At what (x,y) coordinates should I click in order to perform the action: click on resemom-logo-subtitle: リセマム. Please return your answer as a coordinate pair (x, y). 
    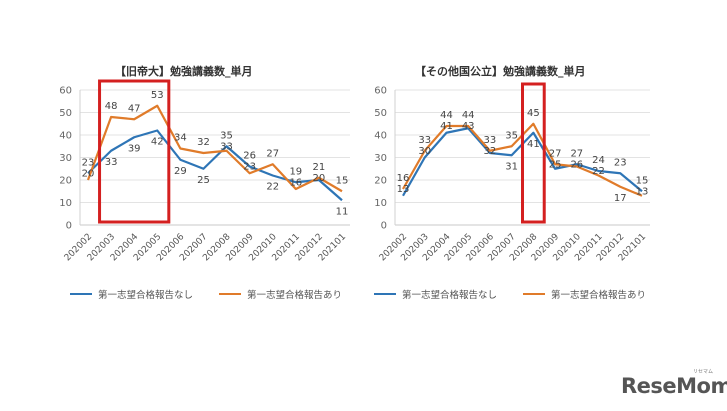
    Looking at the image, I should click on (703, 372).